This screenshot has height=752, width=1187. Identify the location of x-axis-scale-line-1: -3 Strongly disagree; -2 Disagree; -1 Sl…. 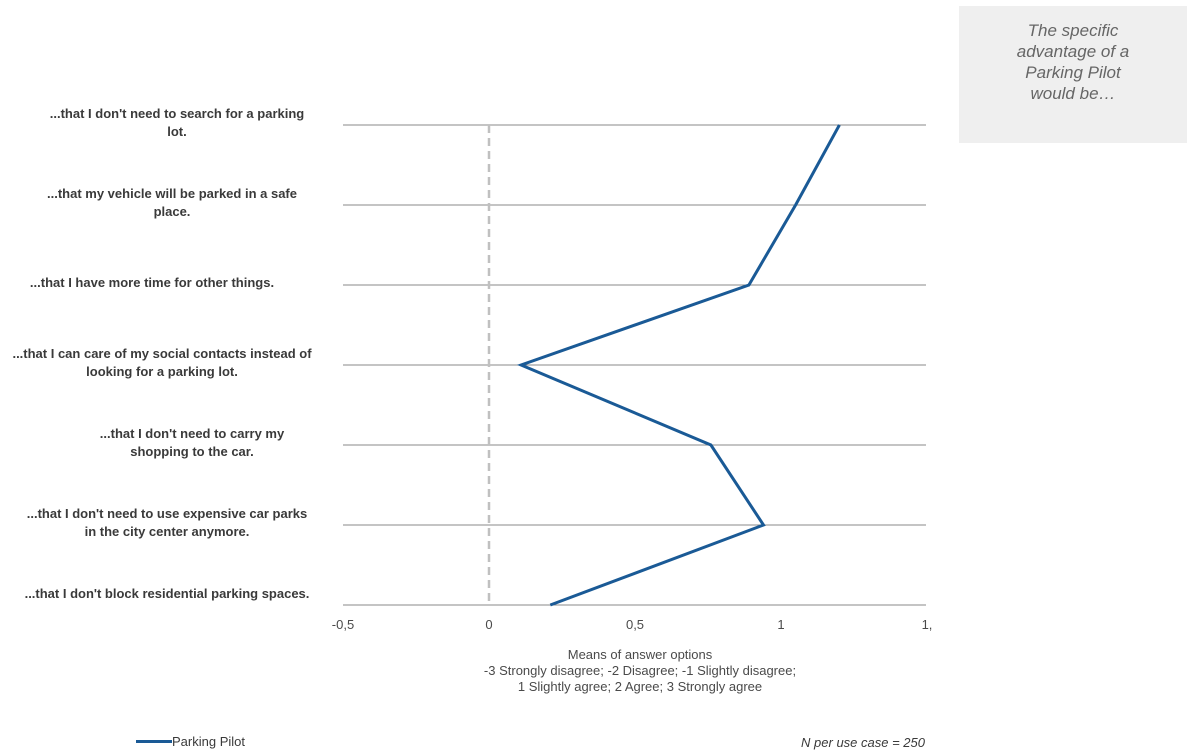
(640, 670).